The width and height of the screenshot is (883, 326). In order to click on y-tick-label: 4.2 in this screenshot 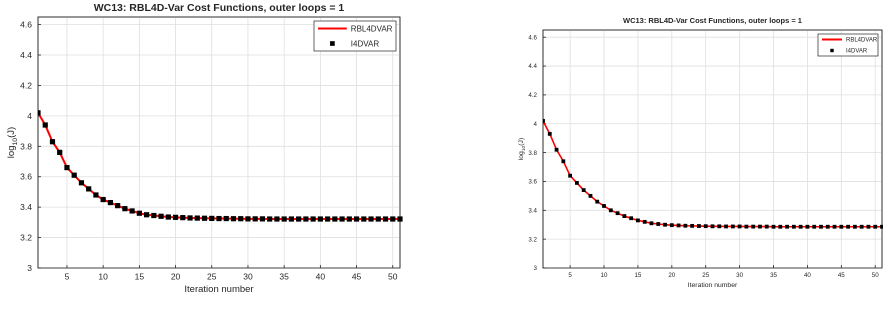, I will do `click(532, 95)`.